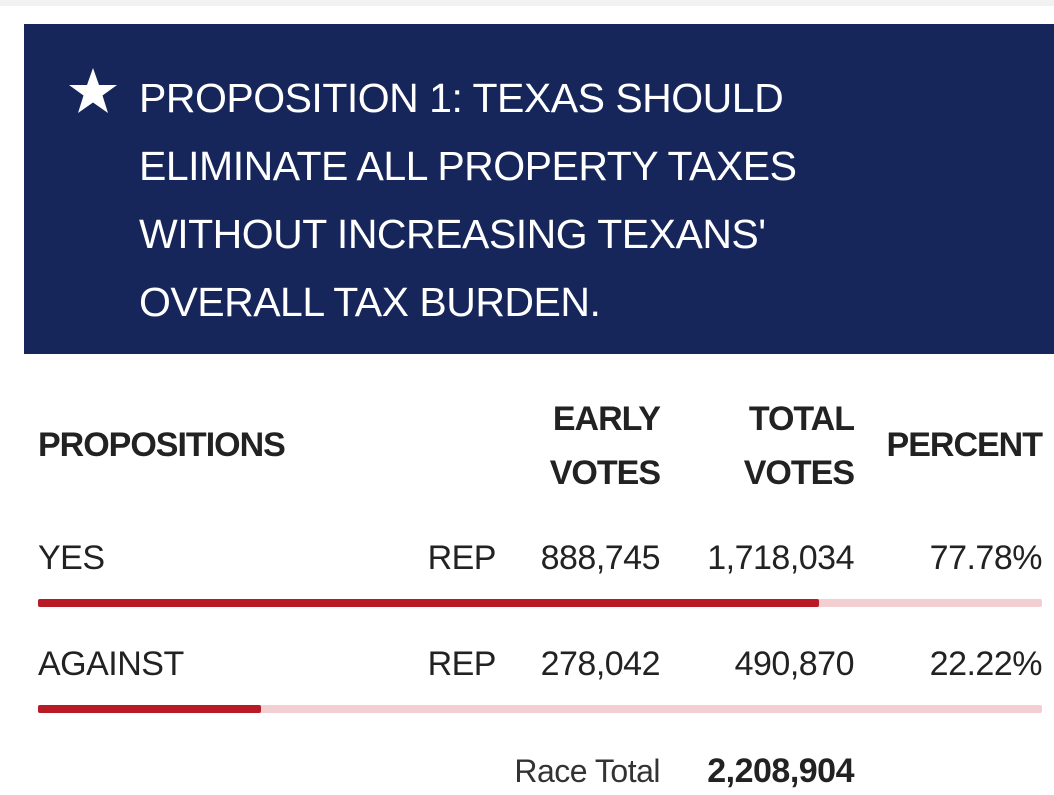 Image resolution: width=1054 pixels, height=795 pixels. What do you see at coordinates (540, 709) in the screenshot?
I see `against-bar-track` at bounding box center [540, 709].